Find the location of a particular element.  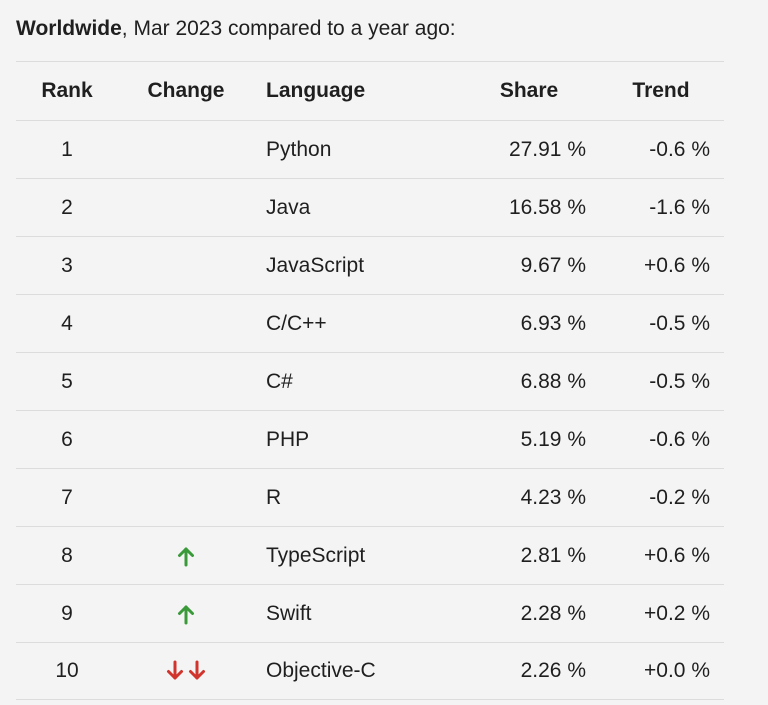

table-header-row: Rank Change Language Share Trend is located at coordinates (370, 90).